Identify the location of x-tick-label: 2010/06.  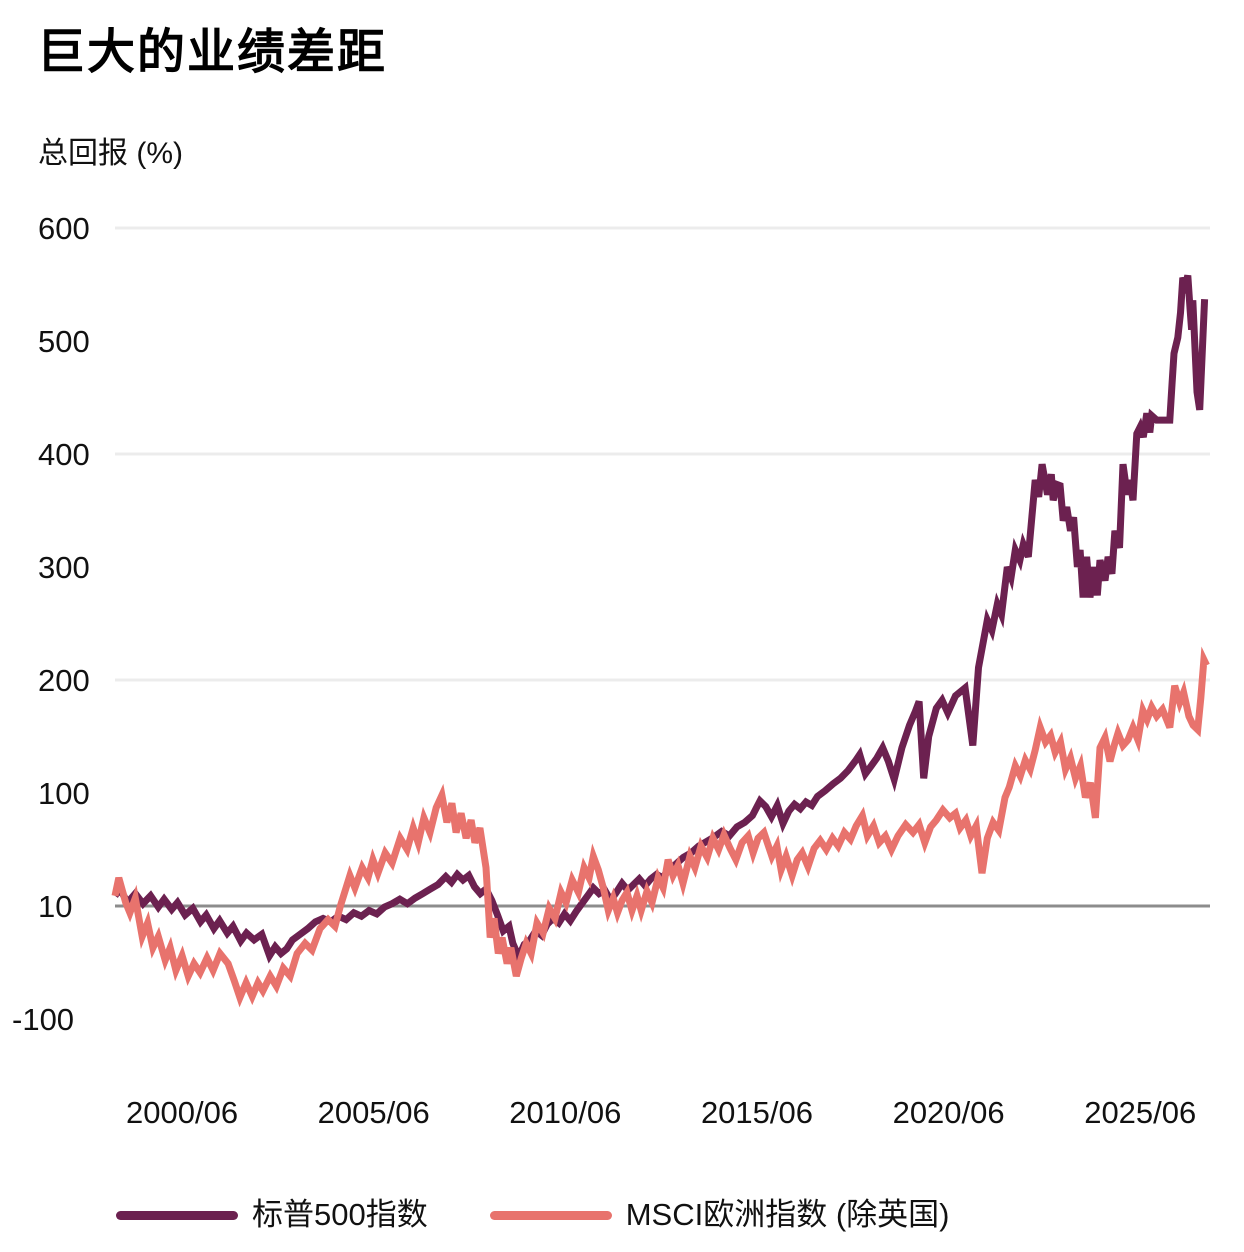
(565, 1112).